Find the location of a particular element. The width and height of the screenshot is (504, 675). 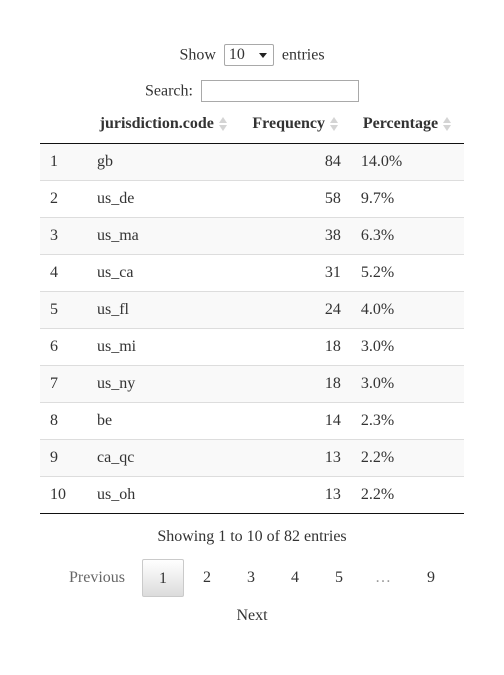

row-jurisdiction-code: us_ma is located at coordinates (164, 236).